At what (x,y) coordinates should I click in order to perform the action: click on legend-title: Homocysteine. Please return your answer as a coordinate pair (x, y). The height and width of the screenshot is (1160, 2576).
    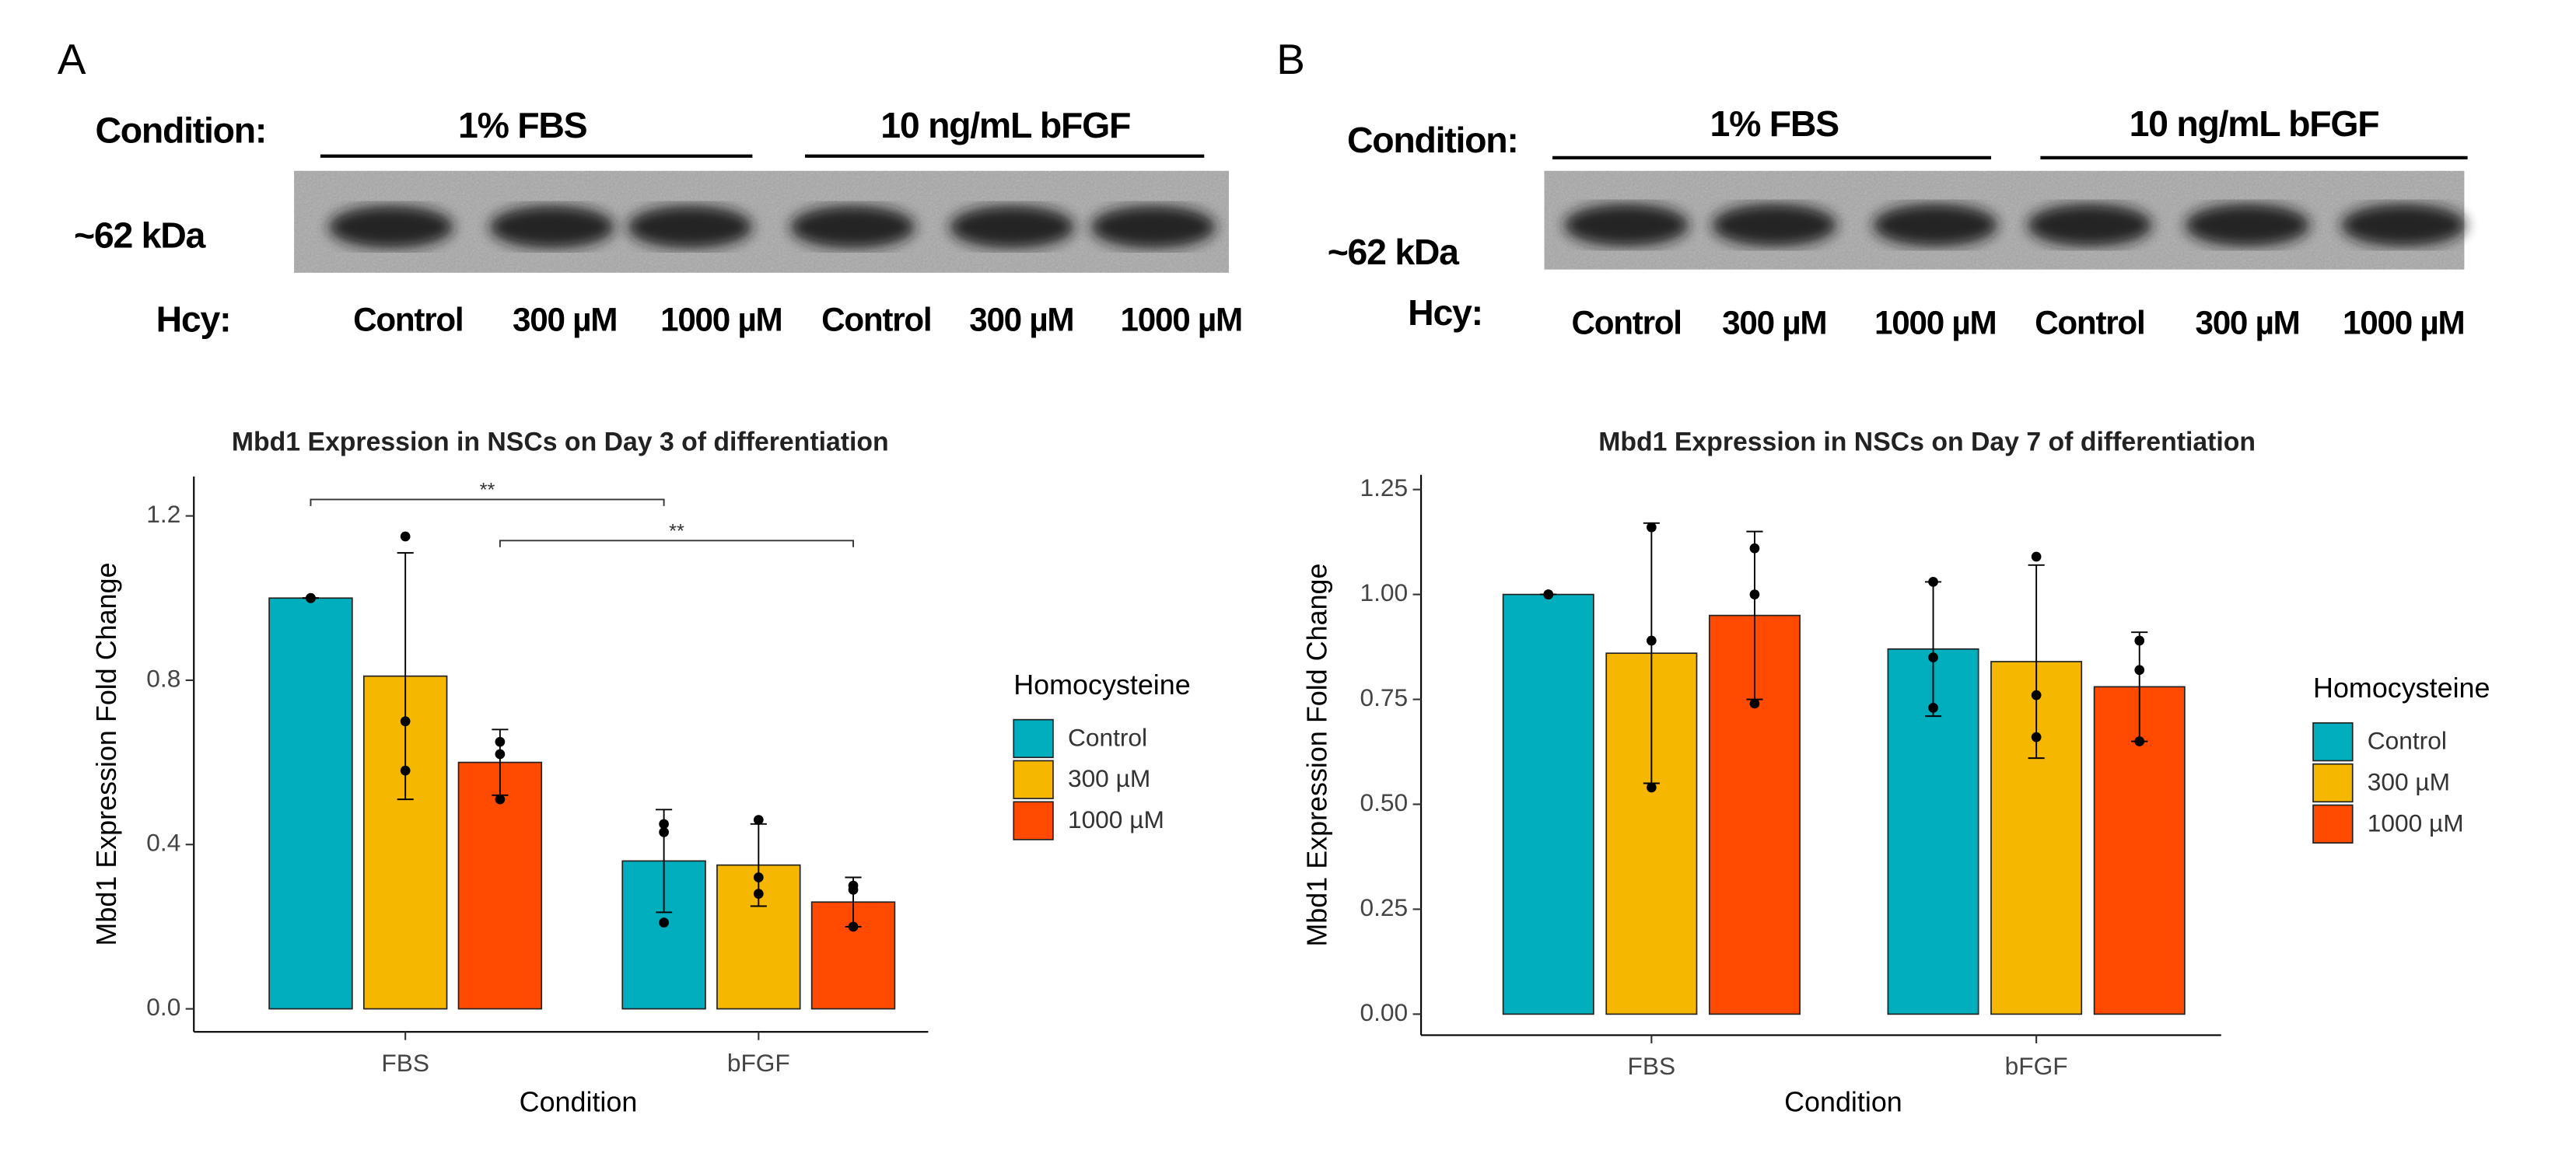
    Looking at the image, I should click on (2401, 688).